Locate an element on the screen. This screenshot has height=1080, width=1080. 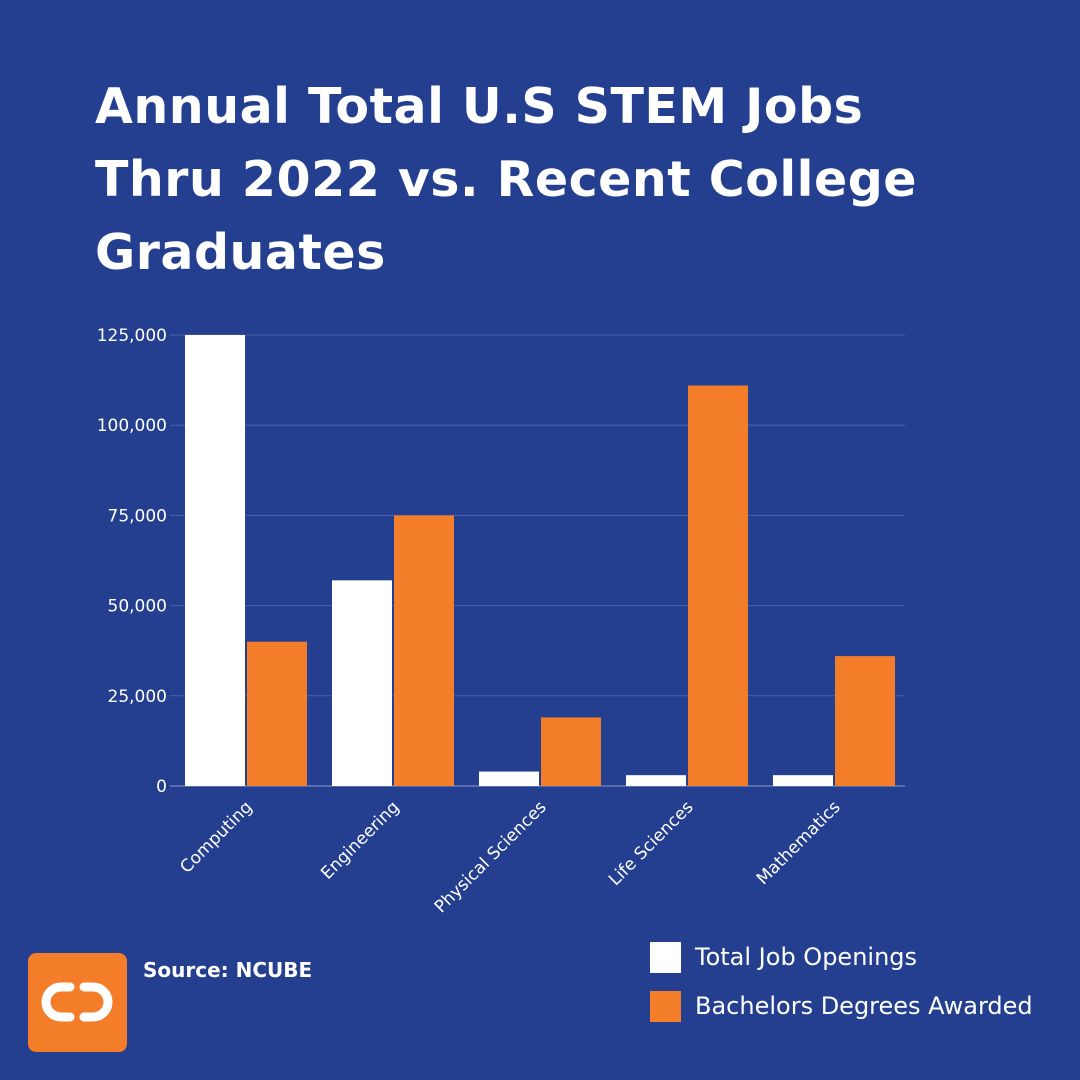
legend-label: Total Job Openings is located at coordinates (806, 957).